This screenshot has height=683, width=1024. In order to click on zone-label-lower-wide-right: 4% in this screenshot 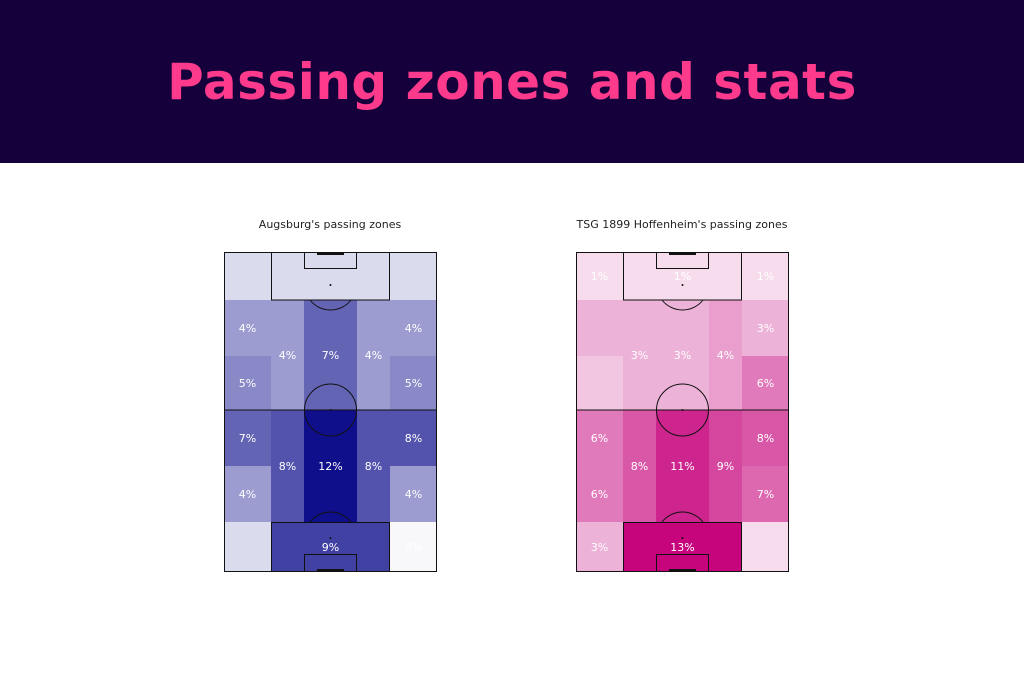, I will do `click(413, 494)`.